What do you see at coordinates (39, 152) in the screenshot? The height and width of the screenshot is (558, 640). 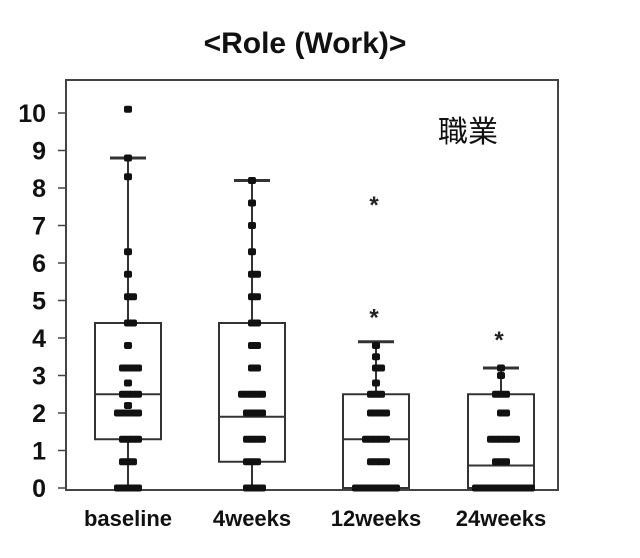 I see `y-tick-label: 9` at bounding box center [39, 152].